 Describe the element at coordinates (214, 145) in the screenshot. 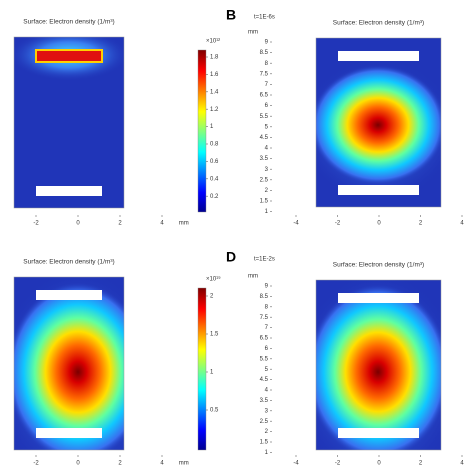

I see `colorbar-tick-label: 0.8` at that location.